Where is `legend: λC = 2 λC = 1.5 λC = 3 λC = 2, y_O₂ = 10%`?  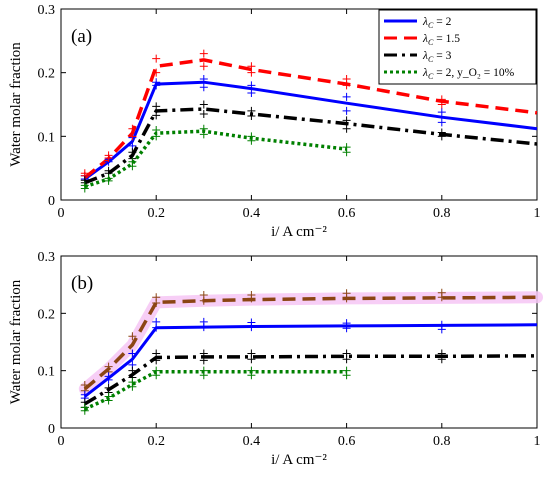
legend: λC = 2 λC = 1.5 λC = 3 λC = 2, y_O₂ = 10% is located at coordinates (457, 47).